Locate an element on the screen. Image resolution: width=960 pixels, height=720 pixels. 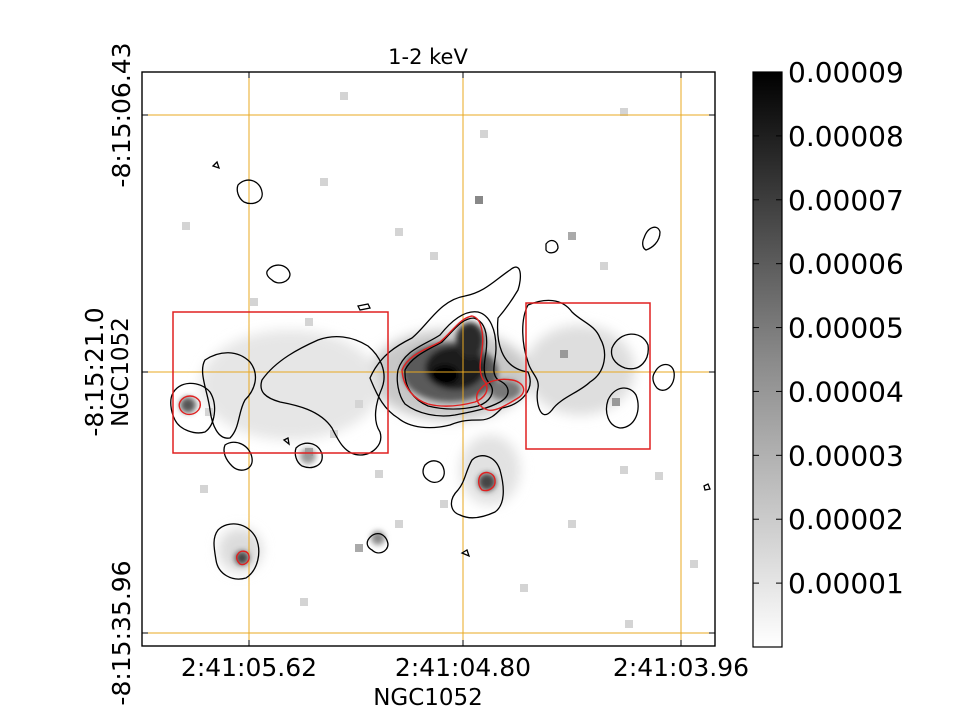
contour-bottom-center is located at coordinates (477, 487).